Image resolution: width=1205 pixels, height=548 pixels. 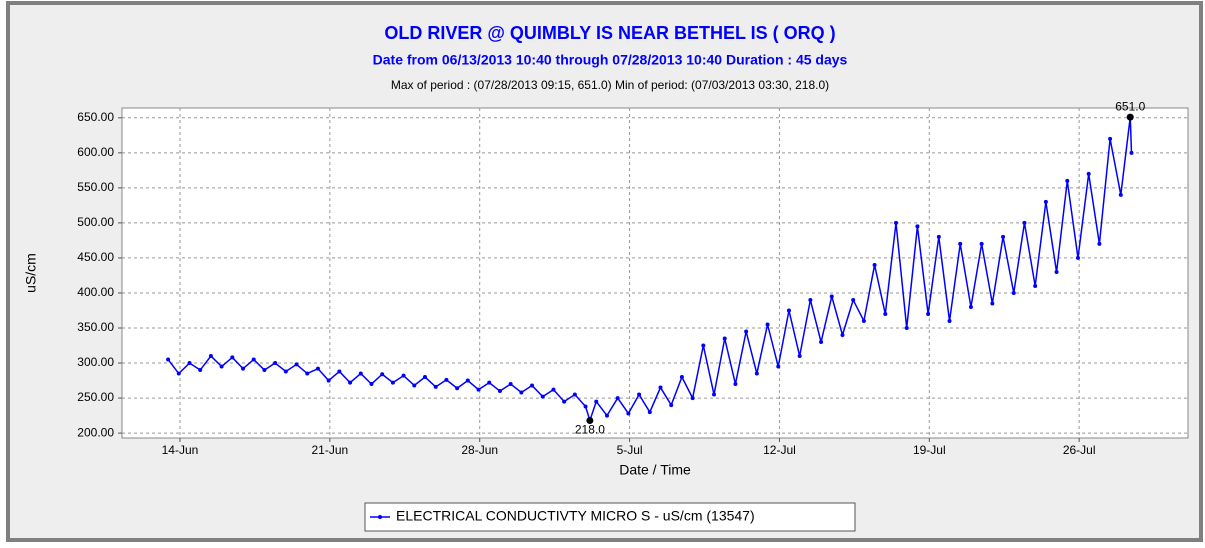 I want to click on y-tick-label: 250.00, so click(x=95, y=397).